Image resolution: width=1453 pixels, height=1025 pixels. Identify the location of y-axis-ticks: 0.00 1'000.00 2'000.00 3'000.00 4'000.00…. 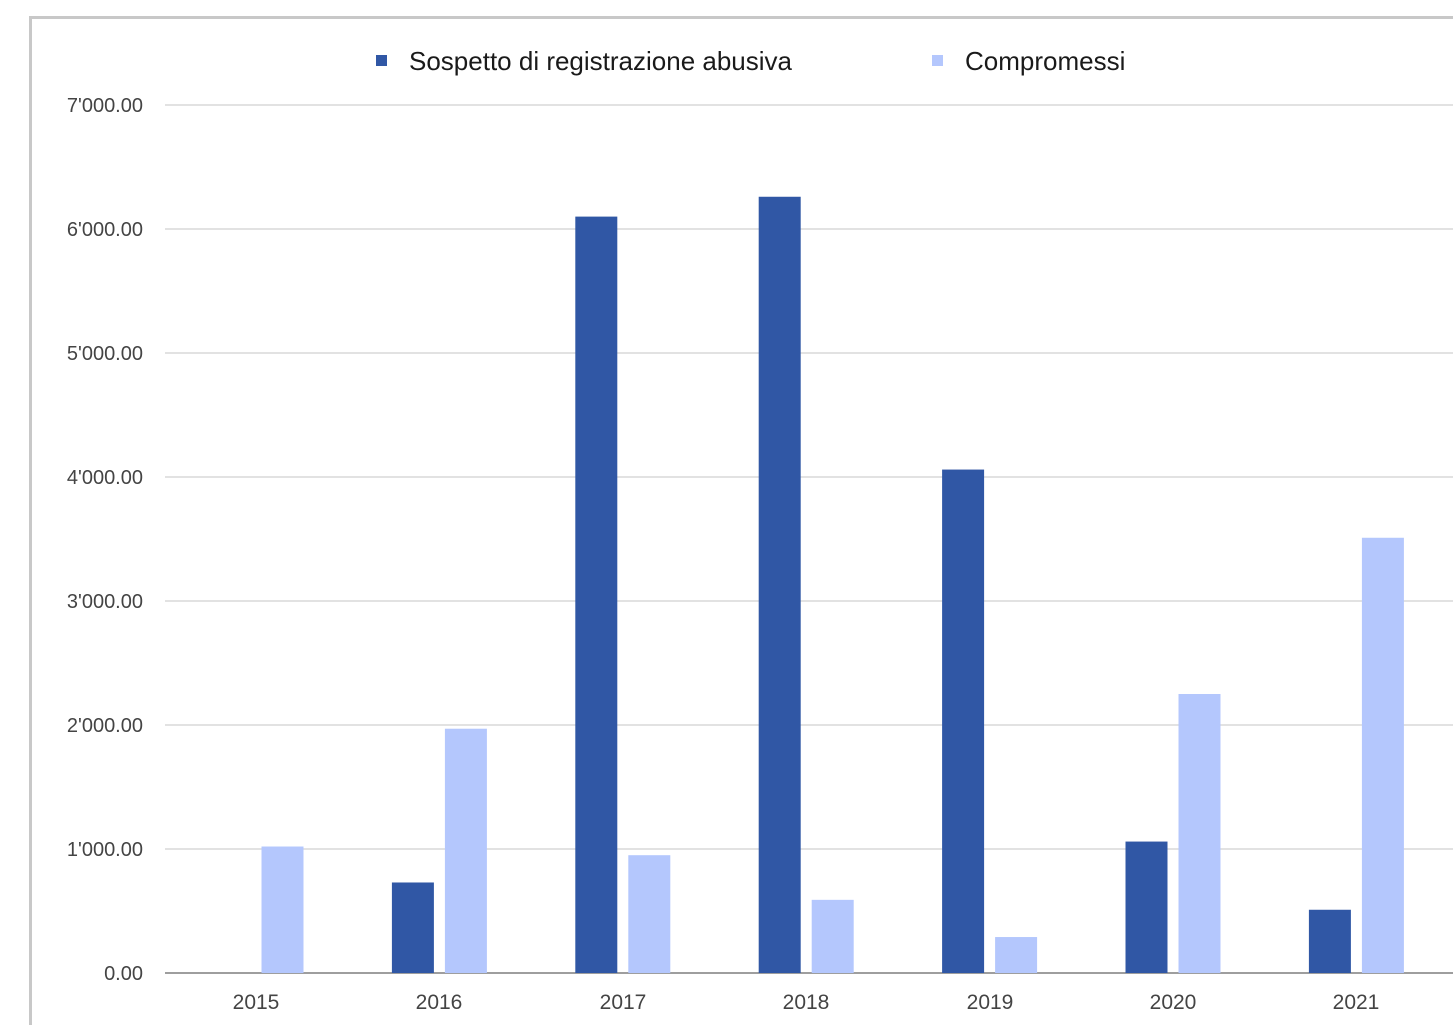
(105, 540).